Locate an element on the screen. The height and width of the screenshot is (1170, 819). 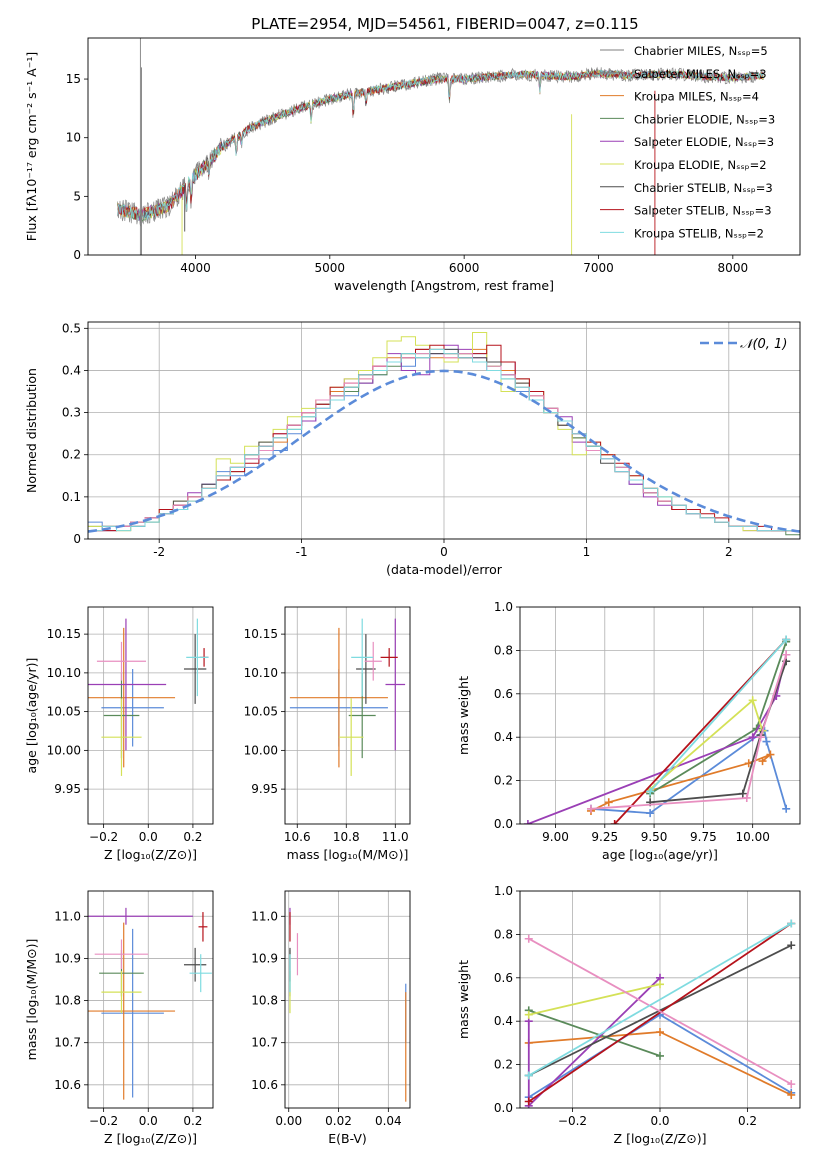
y-axis-label: mass [log₁₀(M/M⊙)] is located at coordinates (31, 1000).